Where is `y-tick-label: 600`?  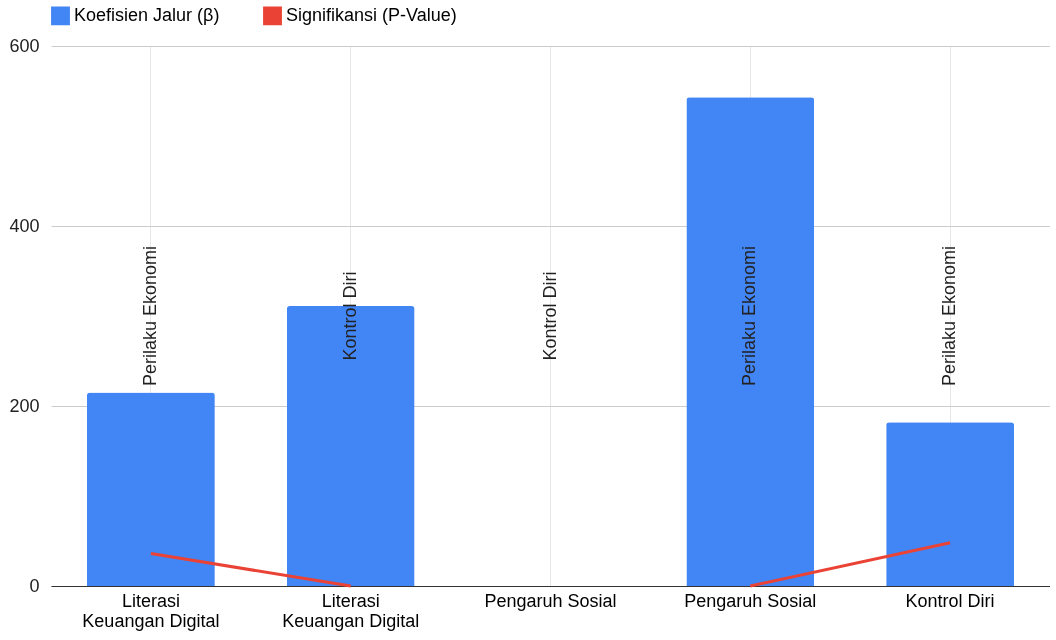 y-tick-label: 600 is located at coordinates (24, 45).